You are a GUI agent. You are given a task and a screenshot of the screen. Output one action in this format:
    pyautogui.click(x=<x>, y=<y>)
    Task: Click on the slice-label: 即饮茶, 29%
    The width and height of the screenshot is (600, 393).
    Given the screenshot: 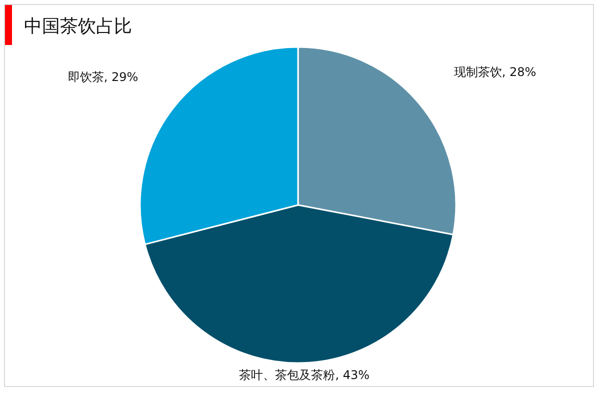 What is the action you would take?
    pyautogui.click(x=103, y=77)
    